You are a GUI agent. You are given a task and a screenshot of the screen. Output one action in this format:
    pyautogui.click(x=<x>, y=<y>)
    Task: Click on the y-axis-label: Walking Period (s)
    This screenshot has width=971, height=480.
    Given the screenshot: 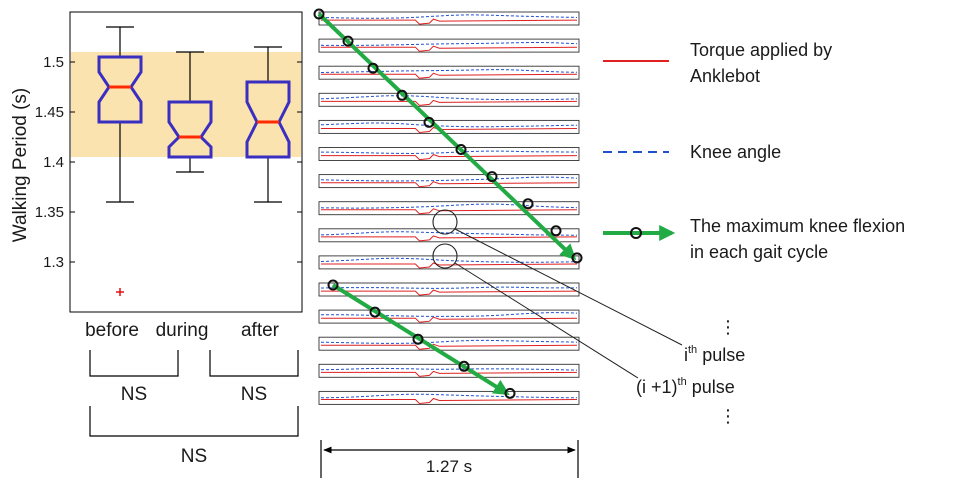 What is the action you would take?
    pyautogui.click(x=20, y=165)
    